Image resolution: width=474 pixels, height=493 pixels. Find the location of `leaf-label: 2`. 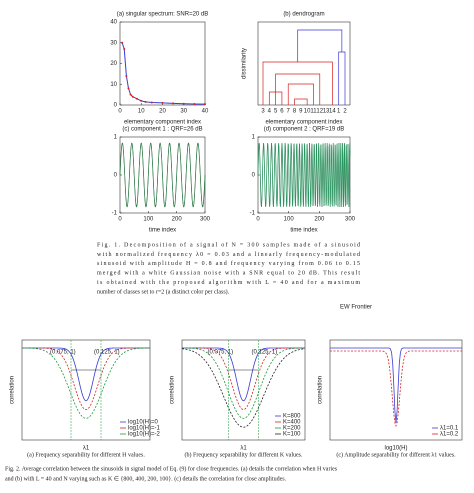

leaf-label: 2 is located at coordinates (345, 112).